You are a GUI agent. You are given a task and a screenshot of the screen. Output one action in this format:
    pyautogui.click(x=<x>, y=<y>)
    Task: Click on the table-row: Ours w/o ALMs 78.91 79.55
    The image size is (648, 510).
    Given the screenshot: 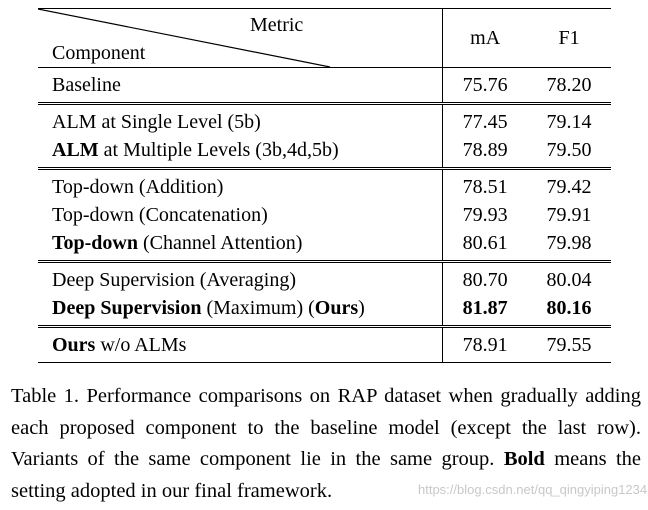 What is the action you would take?
    pyautogui.click(x=324, y=344)
    